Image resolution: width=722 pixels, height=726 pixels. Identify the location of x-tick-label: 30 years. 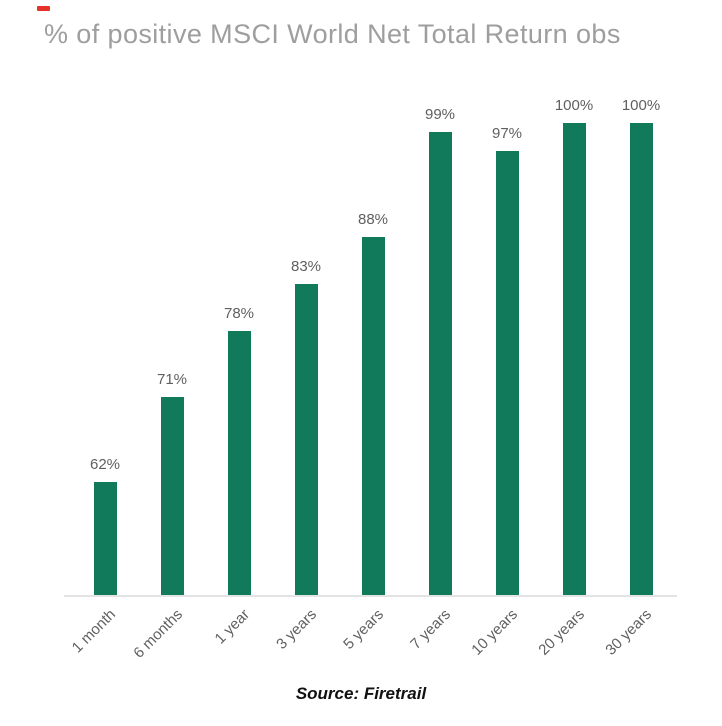
(629, 632).